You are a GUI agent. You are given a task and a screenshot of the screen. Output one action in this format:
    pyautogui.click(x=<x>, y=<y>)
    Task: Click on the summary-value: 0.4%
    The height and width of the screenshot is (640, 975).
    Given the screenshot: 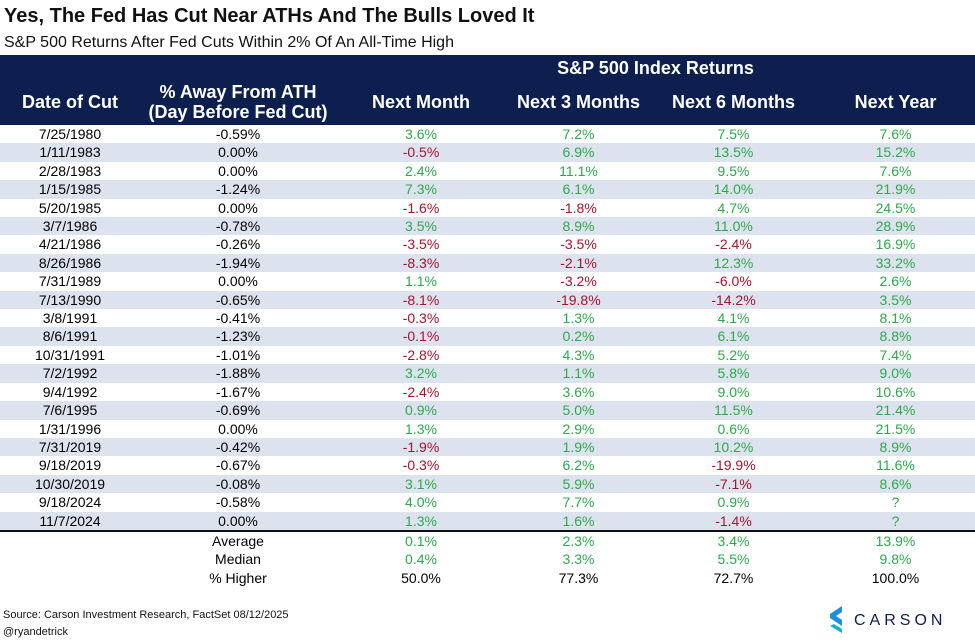 What is the action you would take?
    pyautogui.click(x=421, y=559)
    